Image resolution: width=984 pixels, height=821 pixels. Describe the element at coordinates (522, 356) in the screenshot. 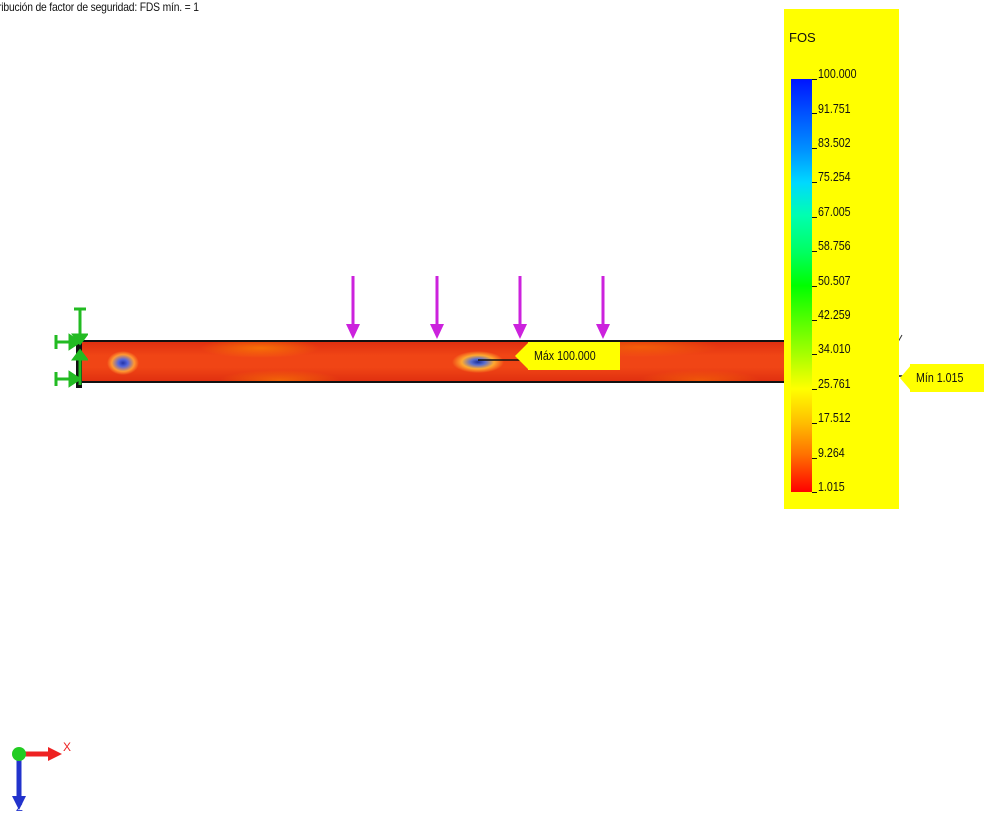

I see `max-callout-pointer` at that location.